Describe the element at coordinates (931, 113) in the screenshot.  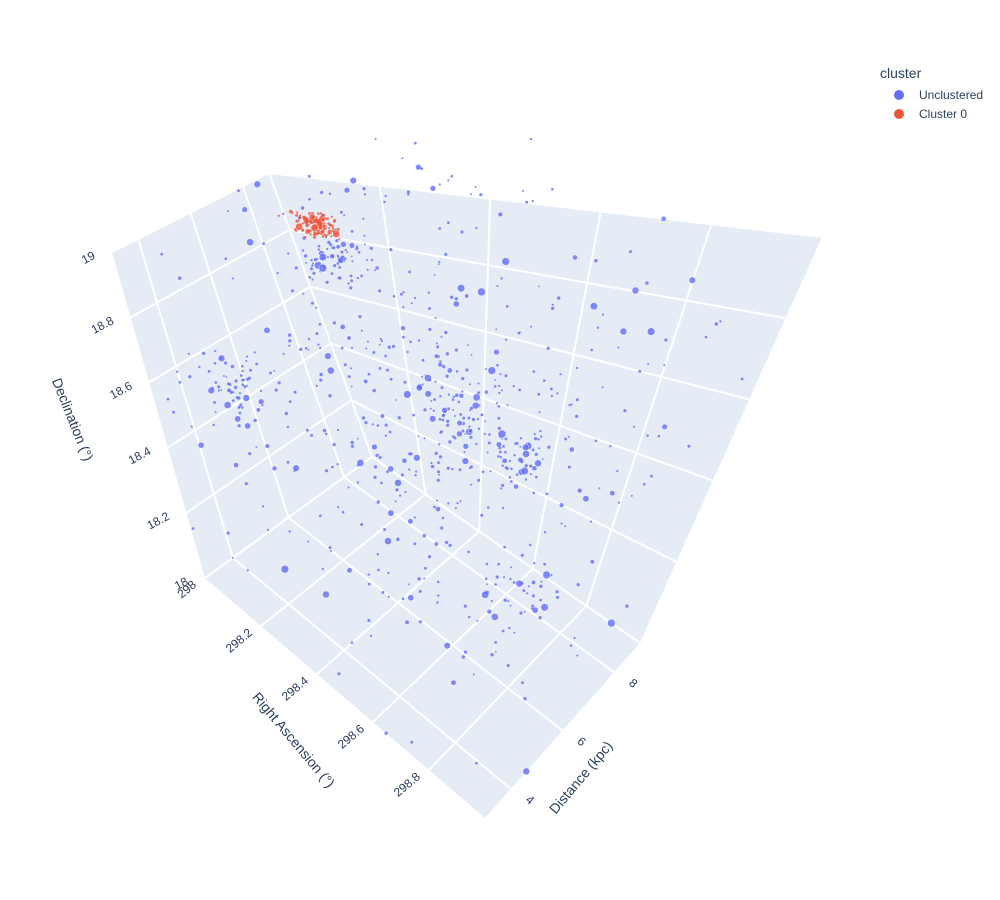
I see `legend-item-cluster-0: Cluster 0` at that location.